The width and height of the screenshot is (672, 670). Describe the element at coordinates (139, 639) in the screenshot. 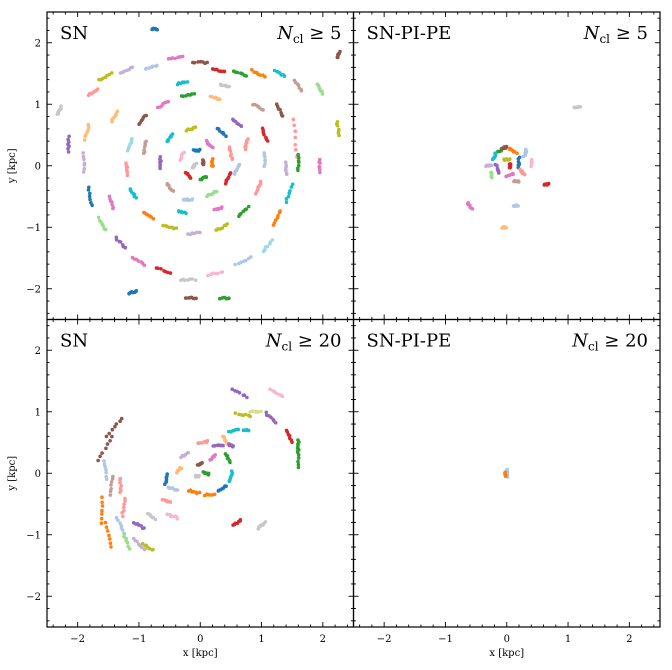

I see `x-tick-label: −1` at that location.